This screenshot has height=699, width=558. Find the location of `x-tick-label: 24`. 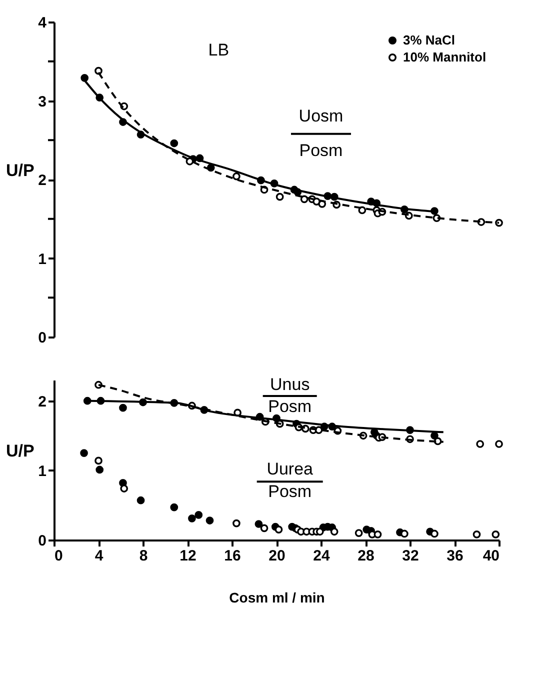

x-tick-label: 24 is located at coordinates (321, 556).